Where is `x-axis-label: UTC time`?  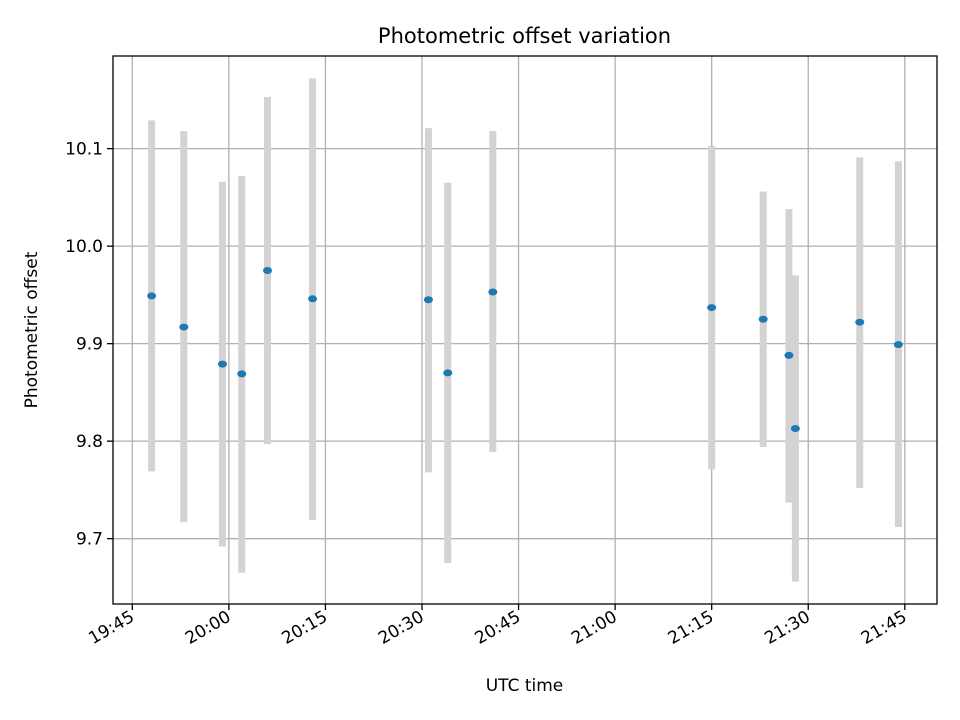 x-axis-label: UTC time is located at coordinates (525, 686).